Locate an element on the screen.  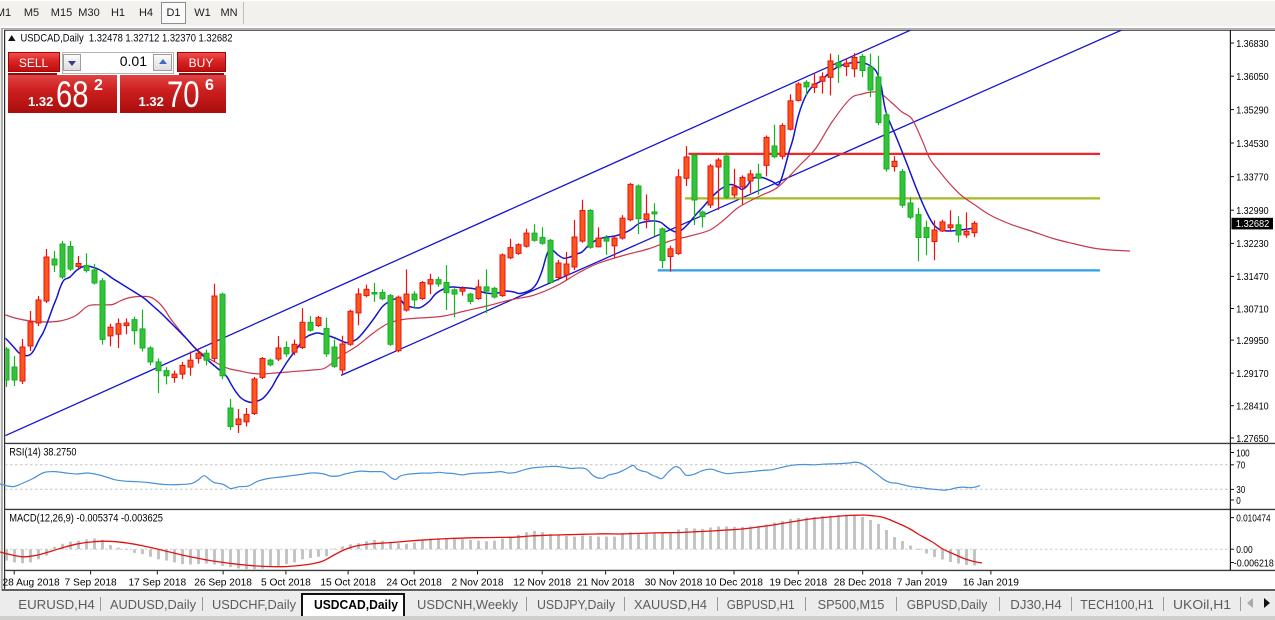
svg-text: 1.28410 is located at coordinates (1252, 407).